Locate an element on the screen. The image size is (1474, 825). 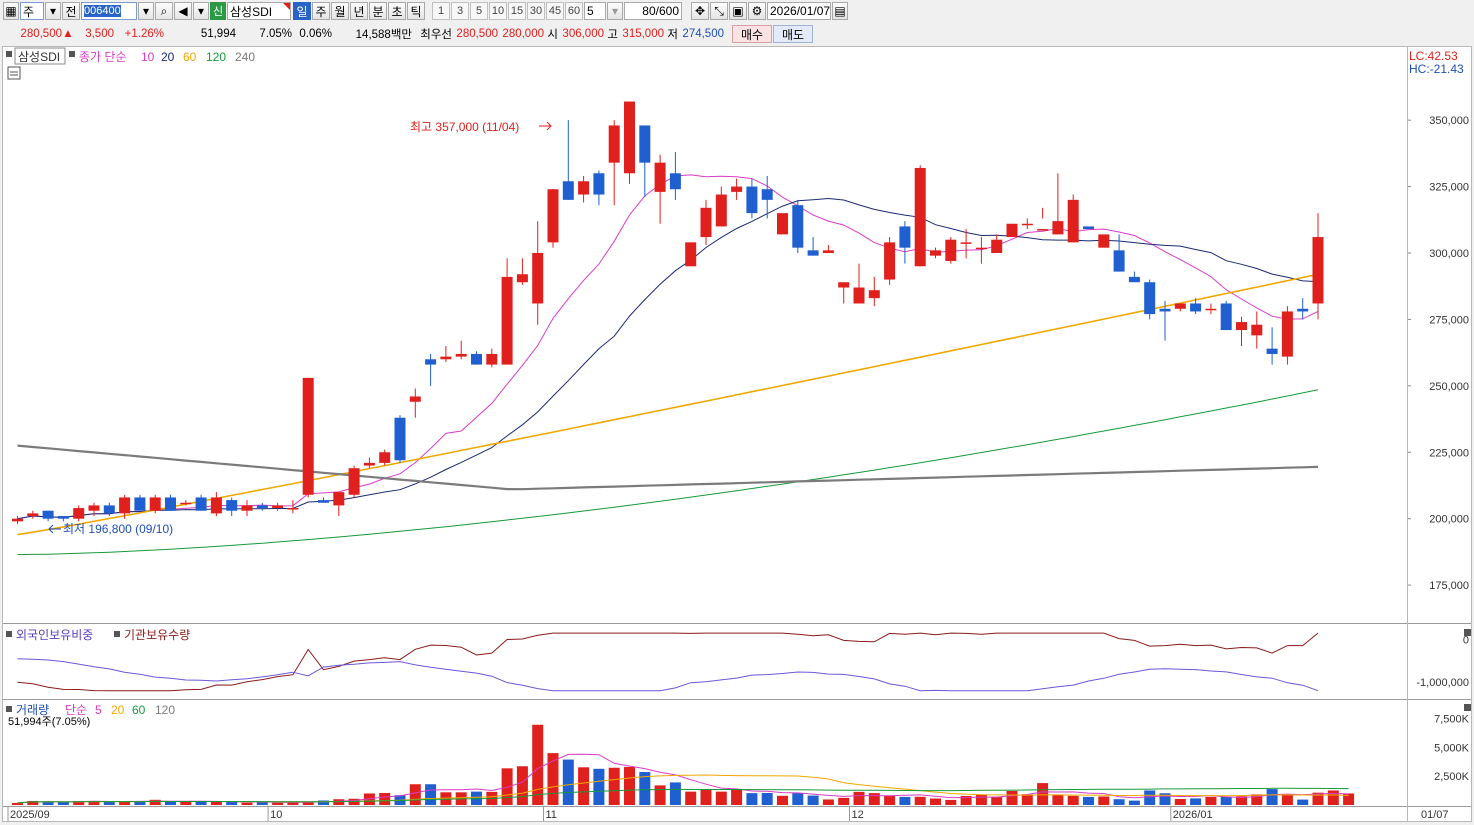
price-ytick-label: 250,000 is located at coordinates (1449, 387).